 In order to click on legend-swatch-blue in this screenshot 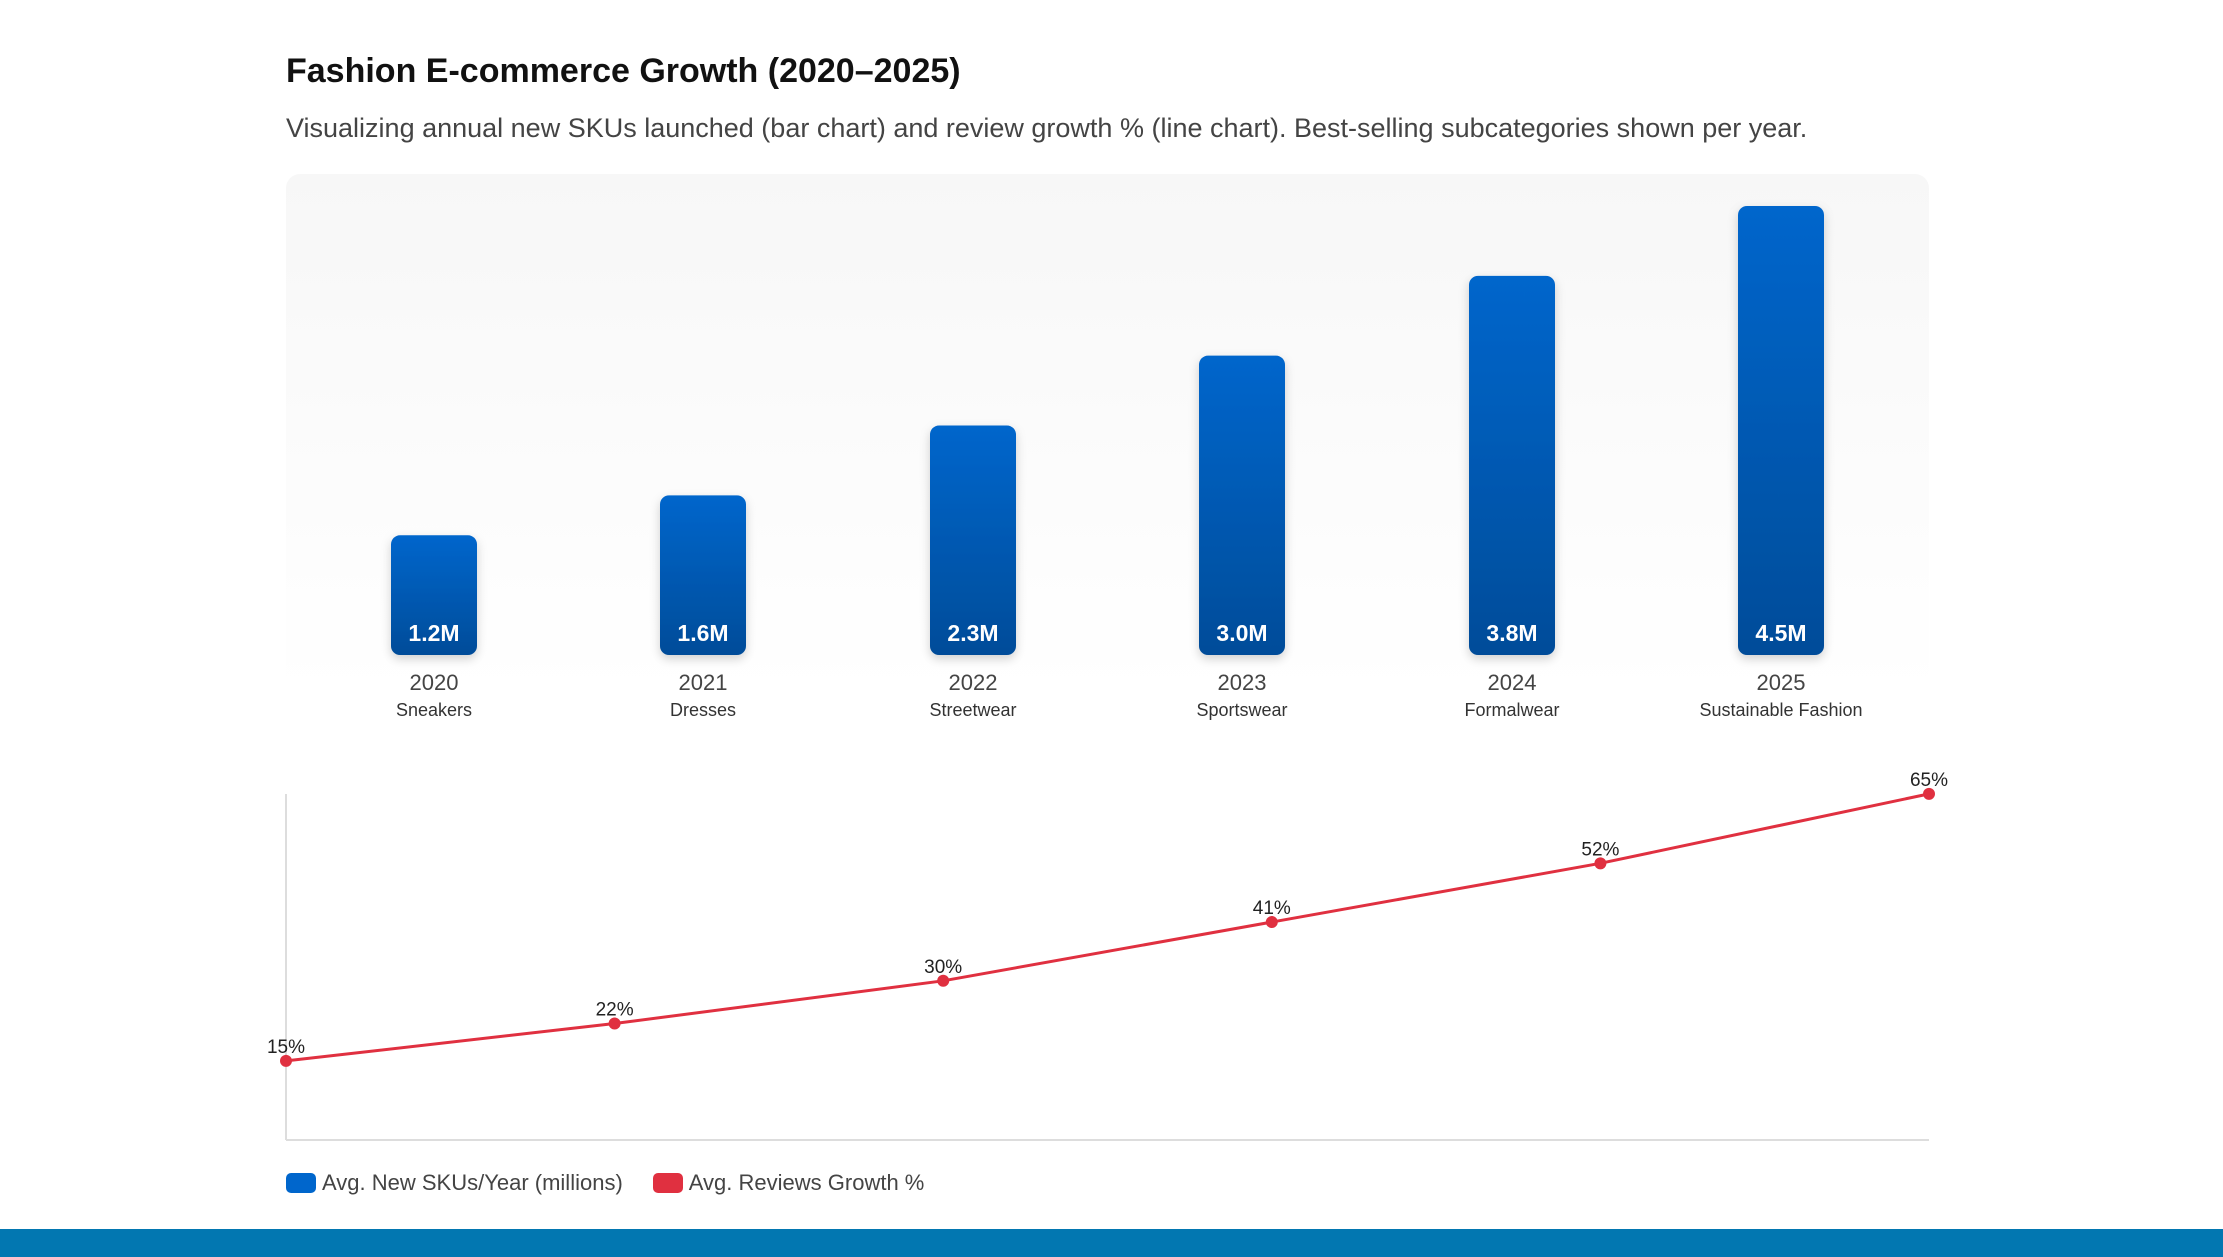, I will do `click(301, 1183)`.